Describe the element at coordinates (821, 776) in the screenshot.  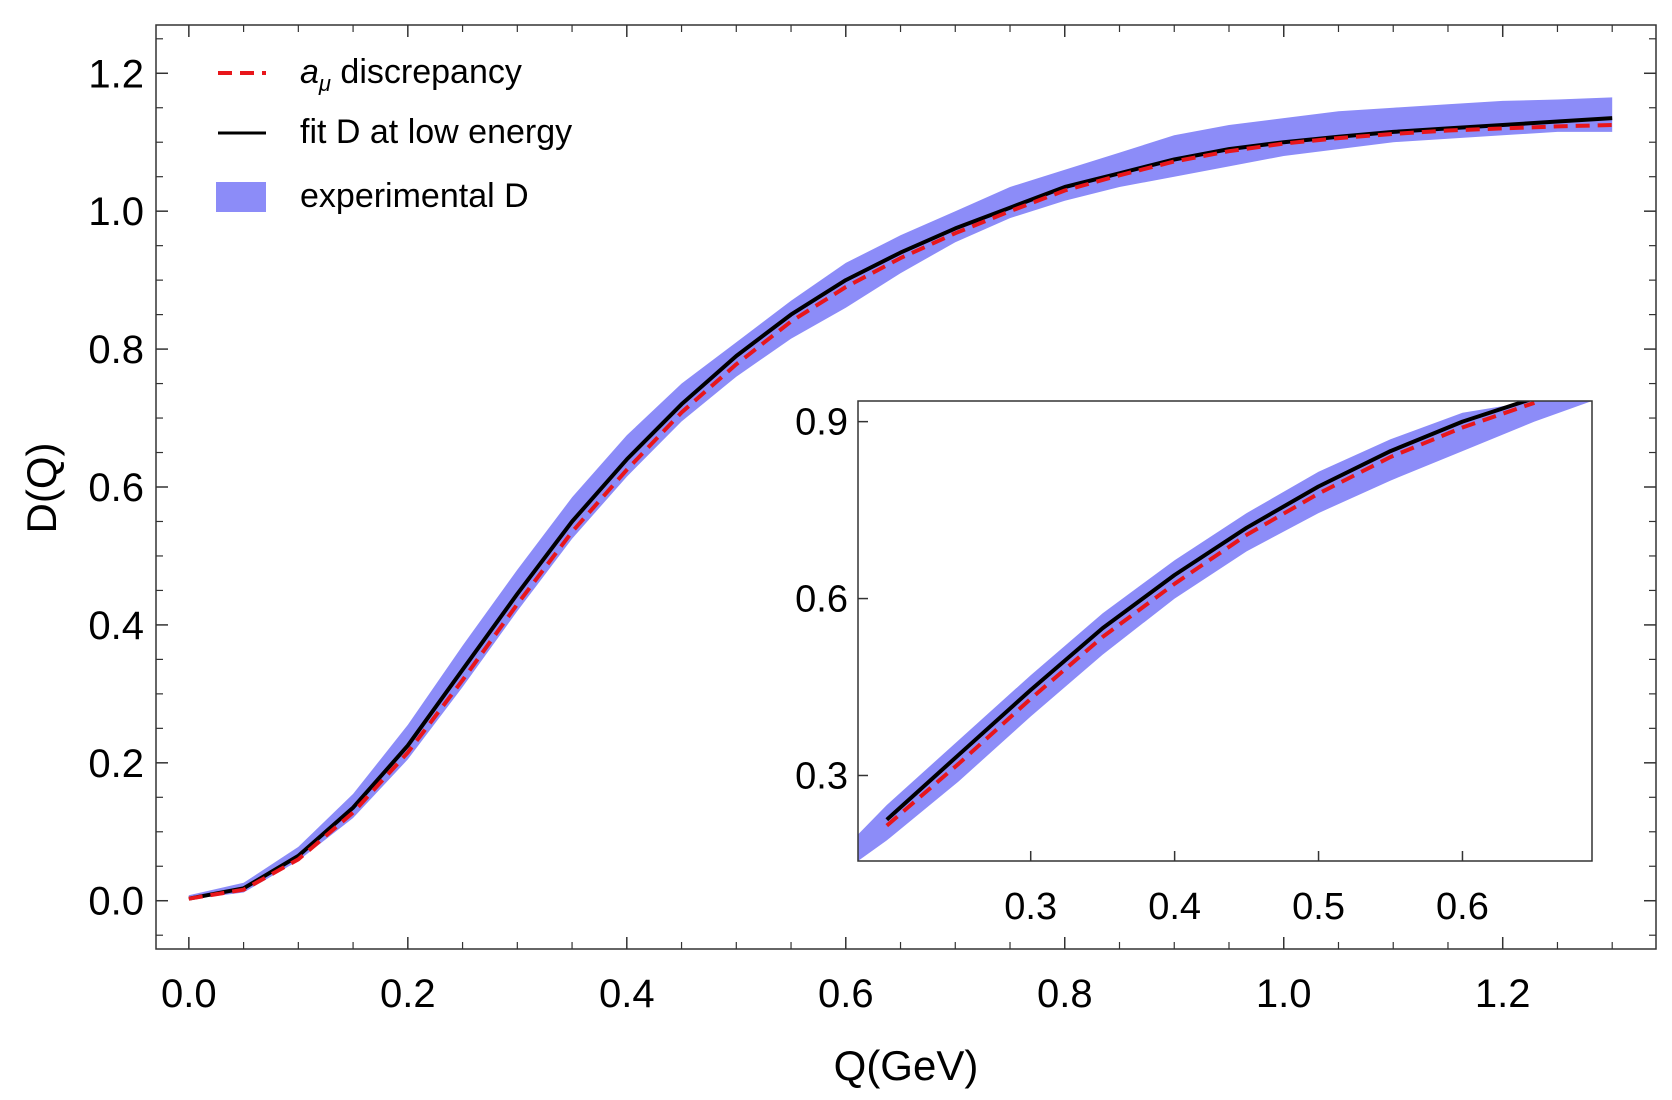
I see `inset-y-tick-label: 0.3` at that location.